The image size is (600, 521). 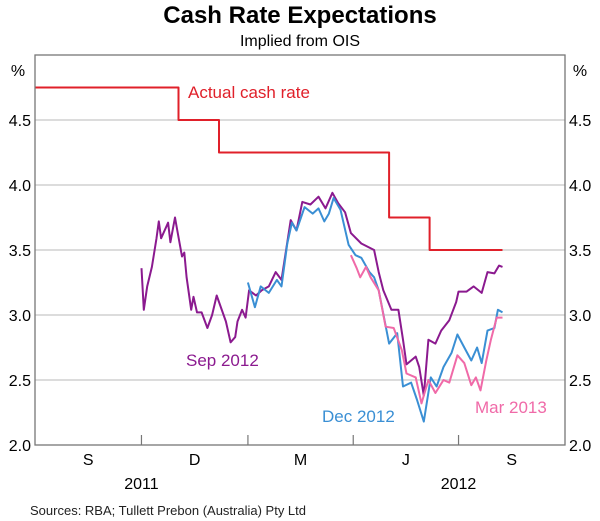 I want to click on year-label: 2012, so click(x=459, y=484).